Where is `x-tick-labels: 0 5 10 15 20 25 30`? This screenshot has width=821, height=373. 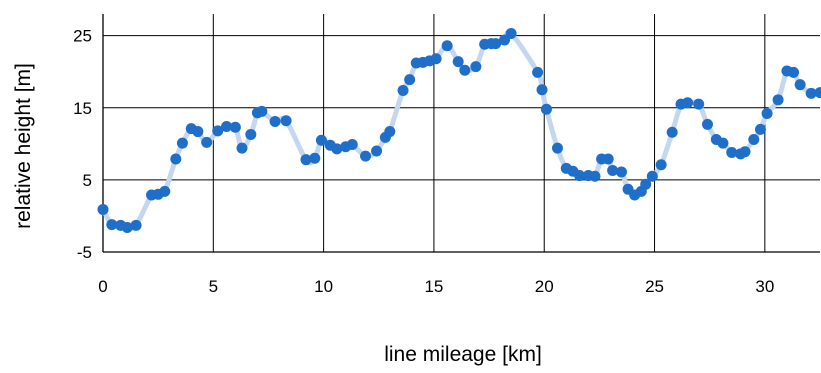 x-tick-labels: 0 5 10 15 20 25 30 is located at coordinates (436, 286).